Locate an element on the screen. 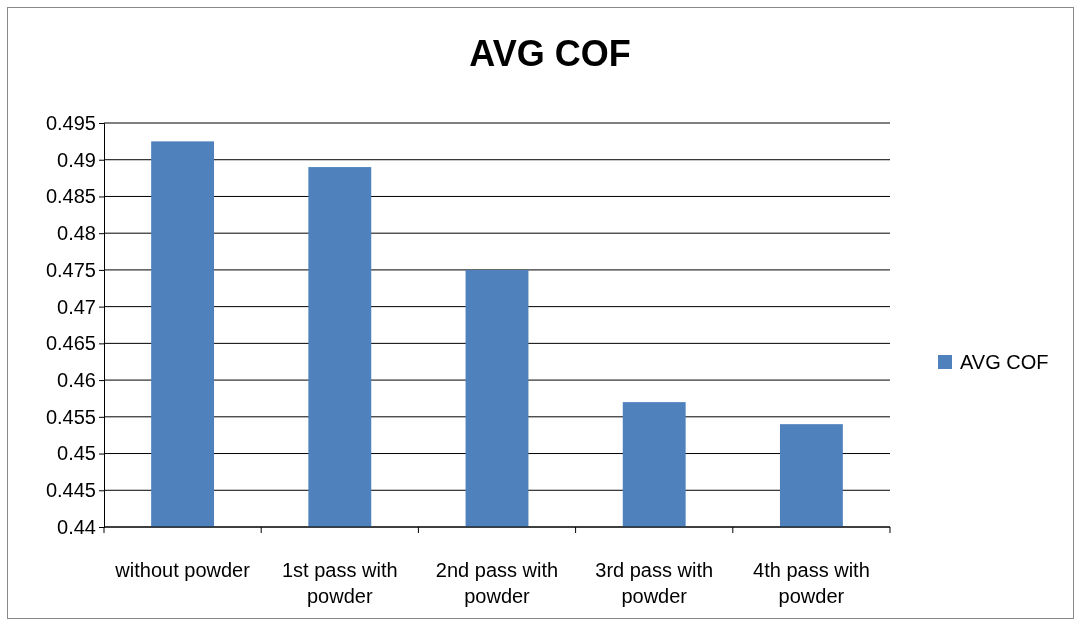  y-tick-label: 0.45 is located at coordinates (76, 453).